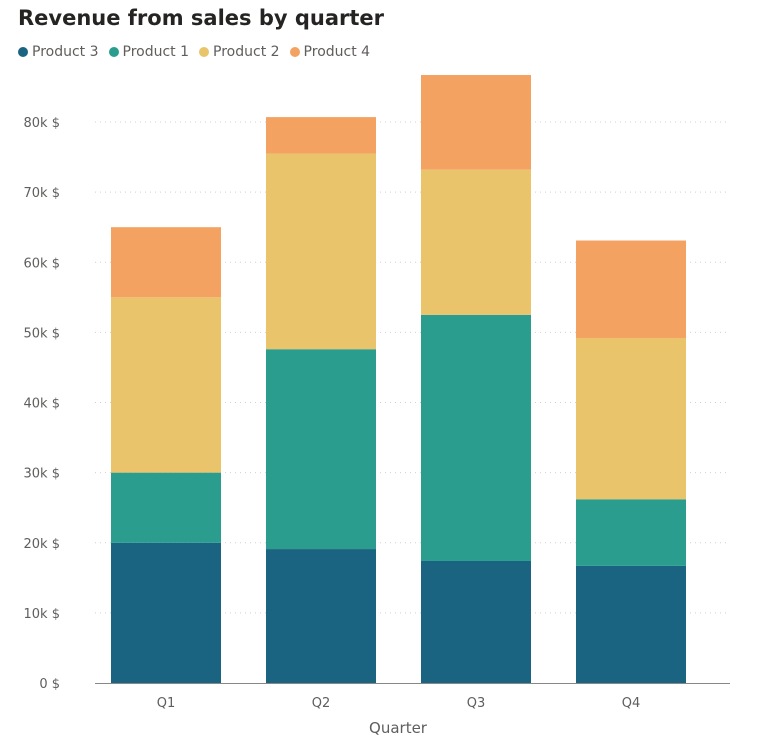 The width and height of the screenshot is (768, 753). Describe the element at coordinates (42, 474) in the screenshot. I see `y-tick-label: 30k $` at that location.